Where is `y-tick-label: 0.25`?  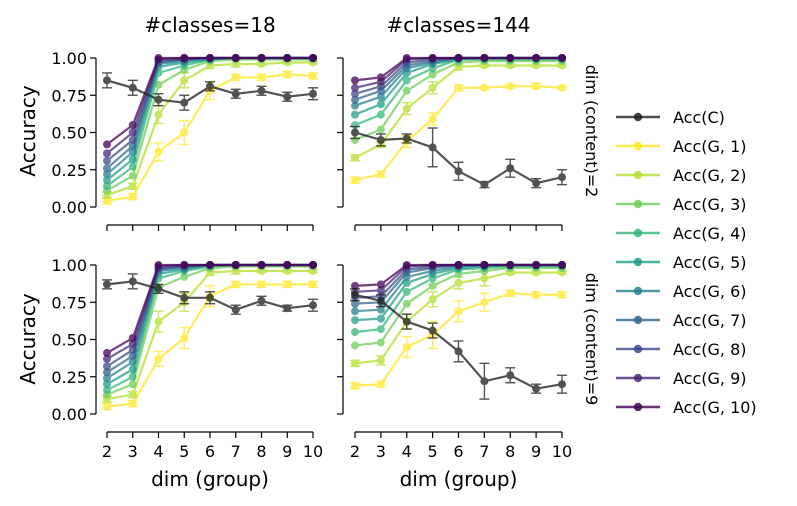 y-tick-label: 0.25 is located at coordinates (69, 377).